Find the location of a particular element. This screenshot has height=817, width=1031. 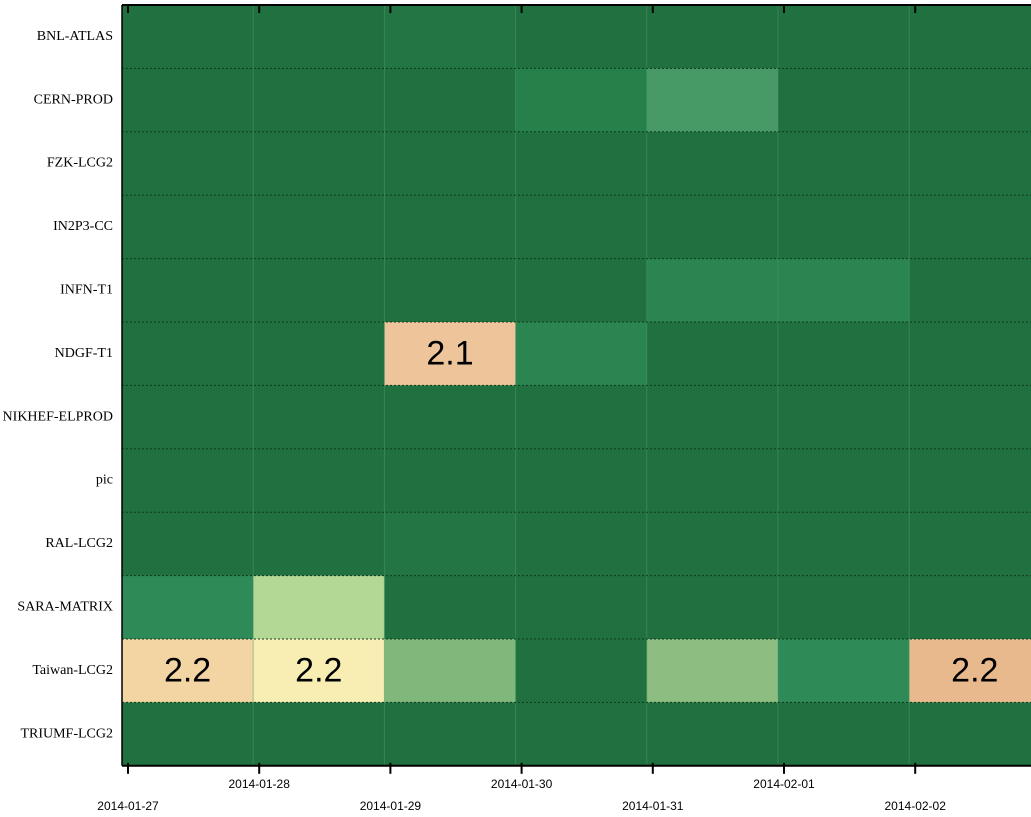

row-label: NDGF-T1 is located at coordinates (84, 353).